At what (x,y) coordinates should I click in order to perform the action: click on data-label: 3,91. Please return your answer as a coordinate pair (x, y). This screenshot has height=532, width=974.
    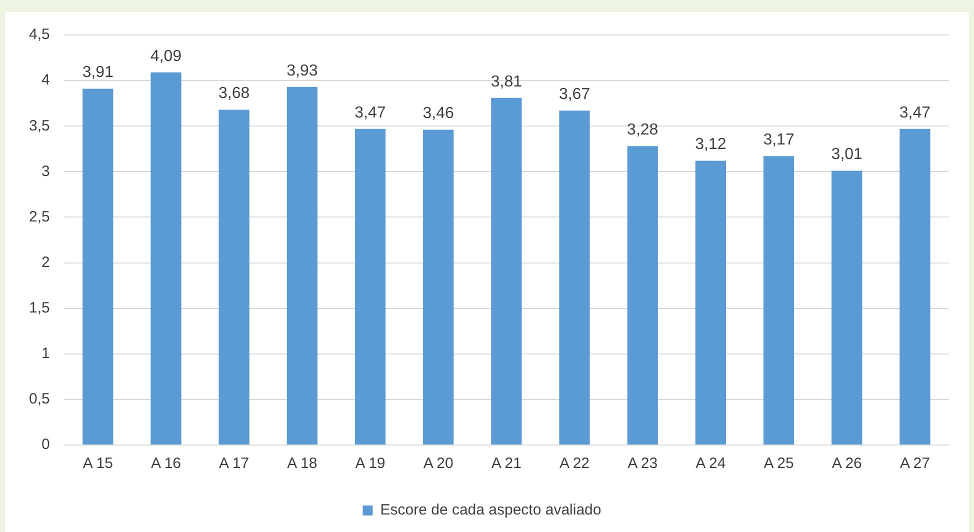
    Looking at the image, I should click on (98, 73).